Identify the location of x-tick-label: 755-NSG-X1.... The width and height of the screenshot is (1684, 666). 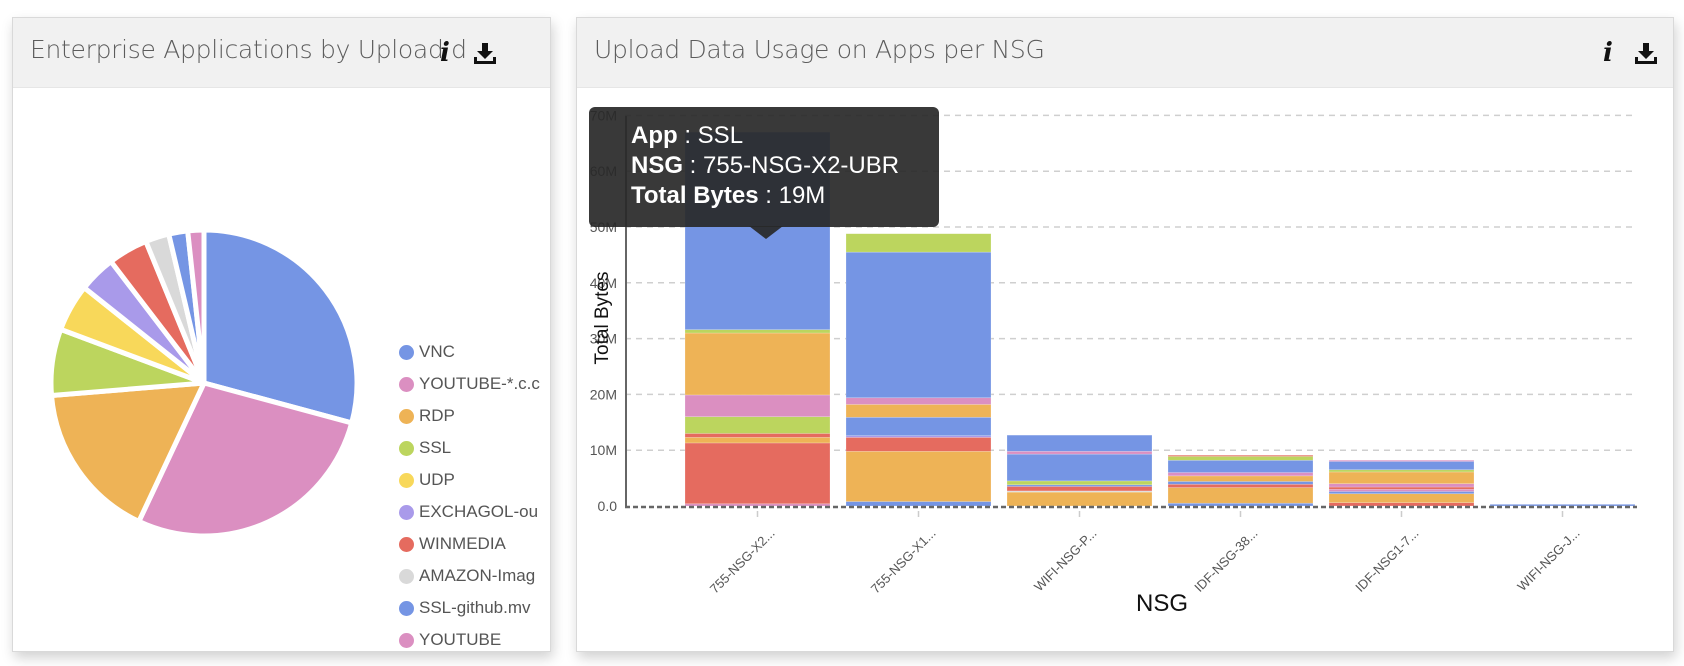
(903, 561).